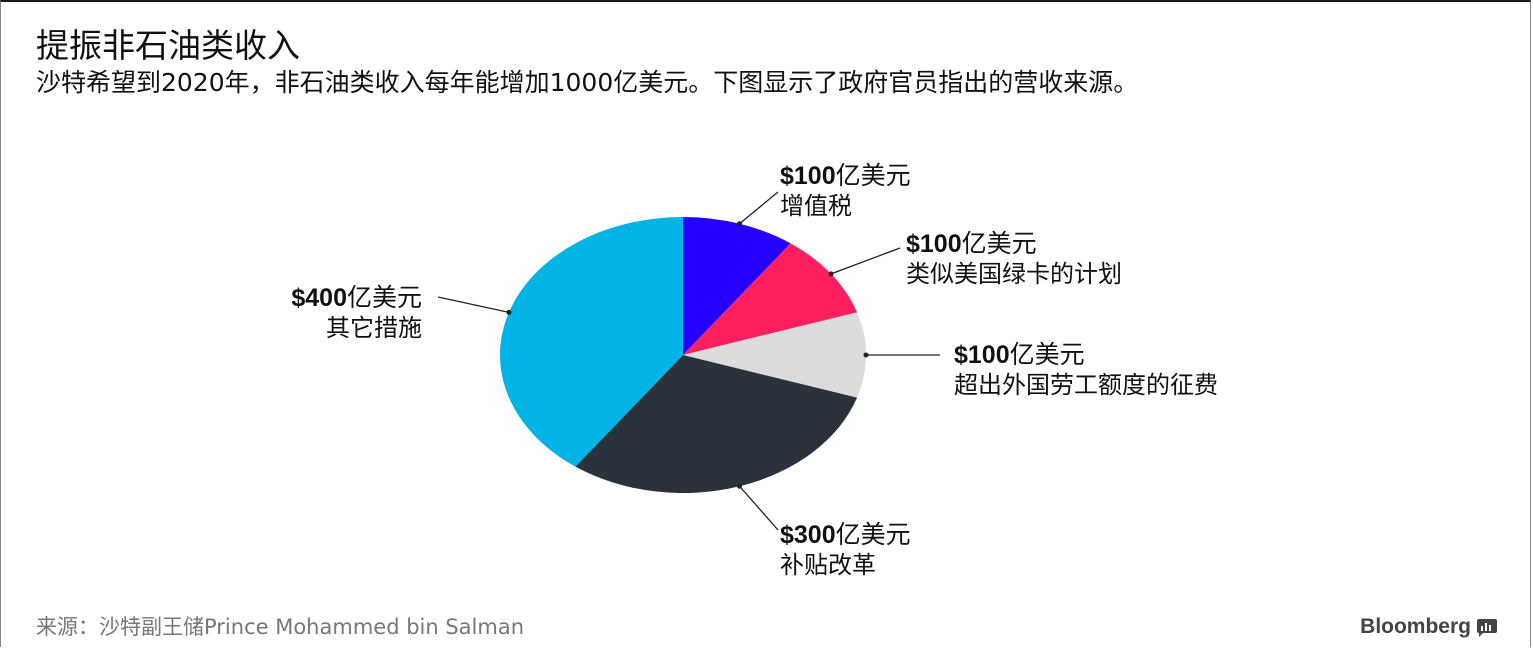  Describe the element at coordinates (845, 175) in the screenshot. I see `data-label-value-1: $100亿美元` at that location.